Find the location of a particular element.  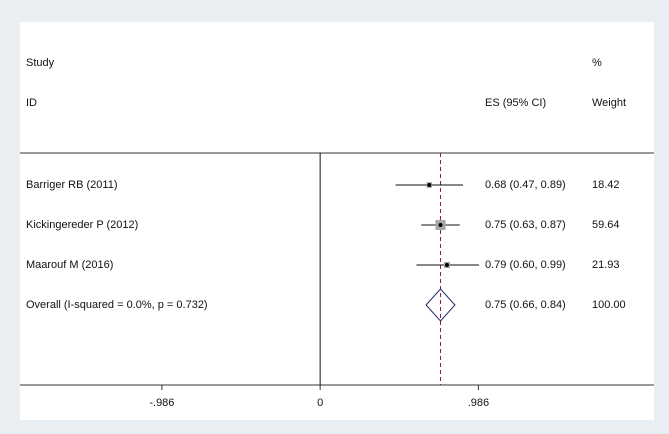

header-id: ID is located at coordinates (31, 103).